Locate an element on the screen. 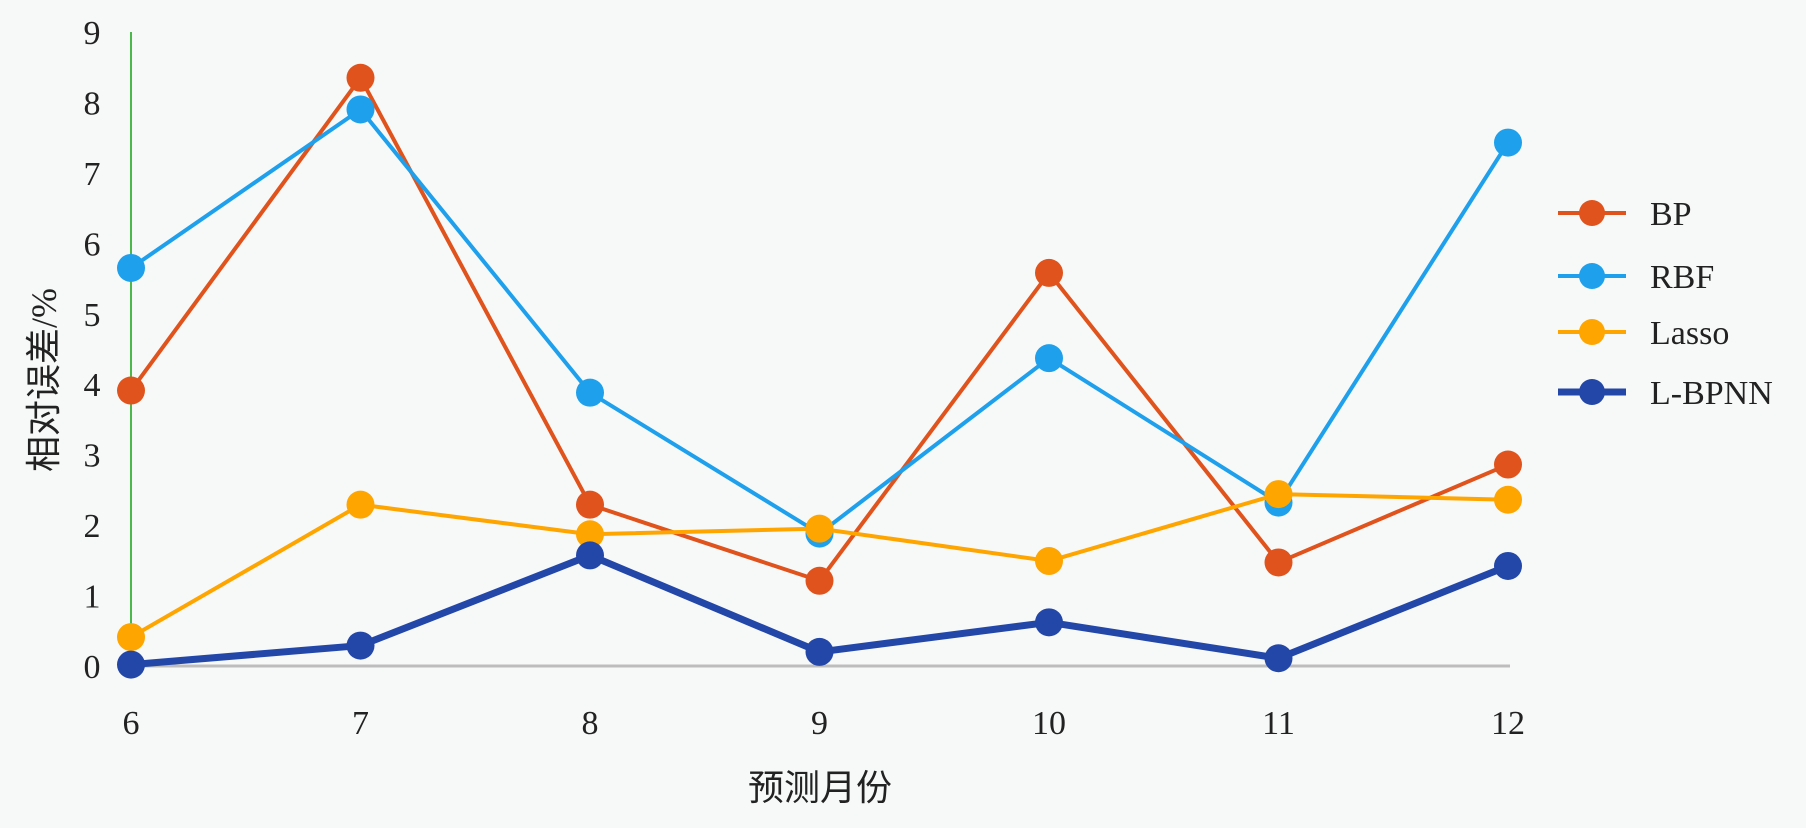  y-tick-label: 1 is located at coordinates (92, 597).